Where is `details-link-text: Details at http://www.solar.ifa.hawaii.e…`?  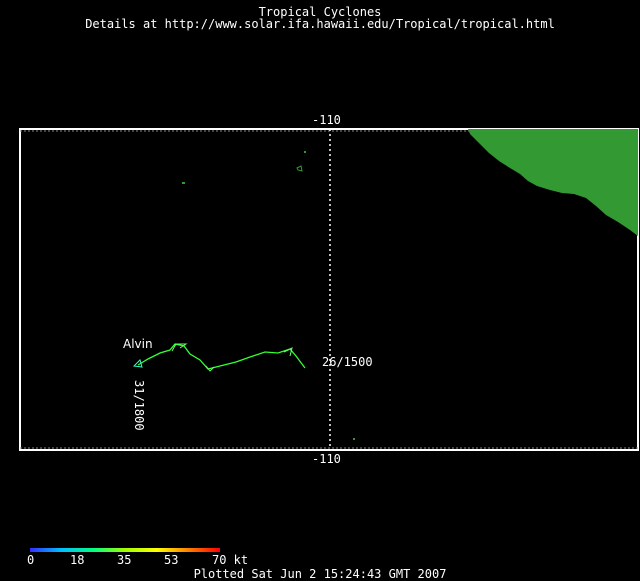
details-link-text: Details at http://www.solar.ifa.hawaii.e… is located at coordinates (320, 24).